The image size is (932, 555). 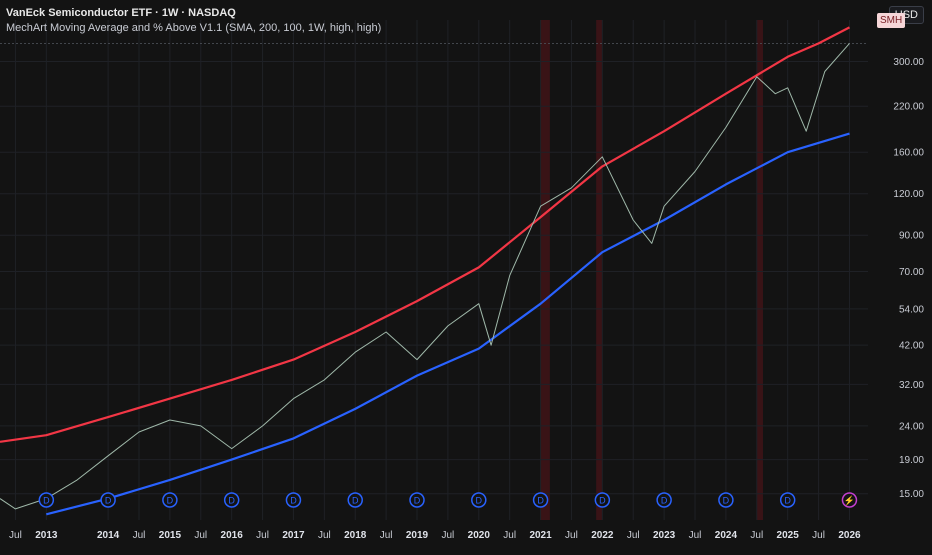 What do you see at coordinates (788, 535) in the screenshot?
I see `x-tick-label: 2025` at bounding box center [788, 535].